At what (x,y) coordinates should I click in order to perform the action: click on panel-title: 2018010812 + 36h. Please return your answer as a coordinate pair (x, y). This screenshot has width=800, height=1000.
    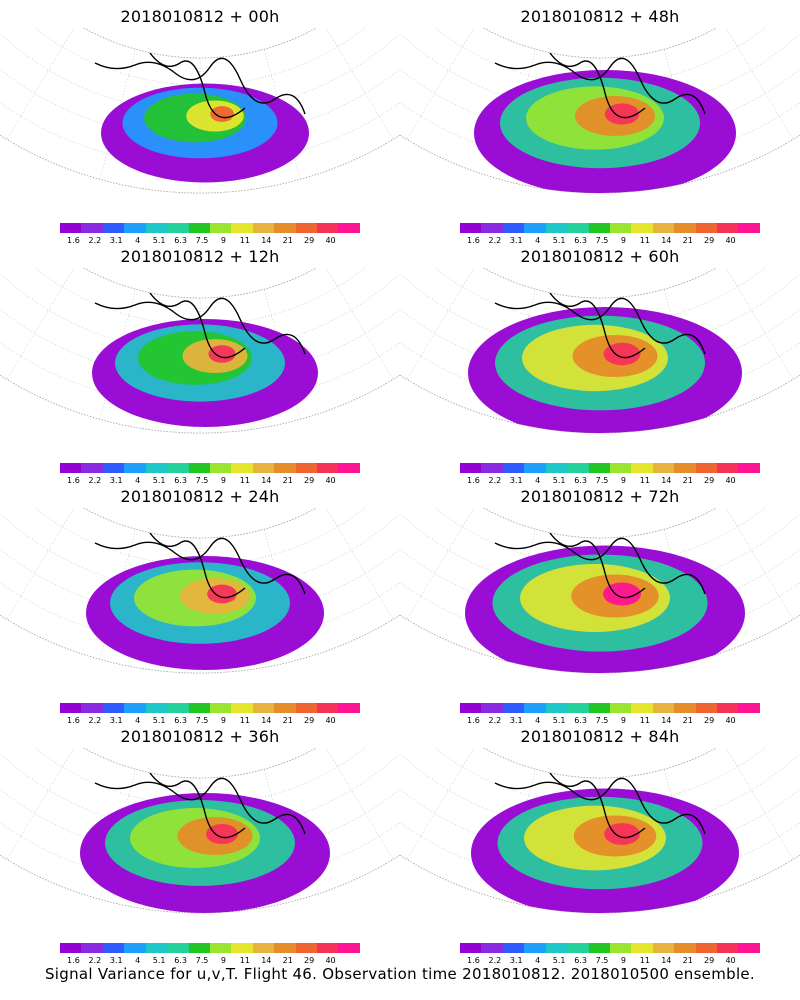
    Looking at the image, I should click on (200, 736).